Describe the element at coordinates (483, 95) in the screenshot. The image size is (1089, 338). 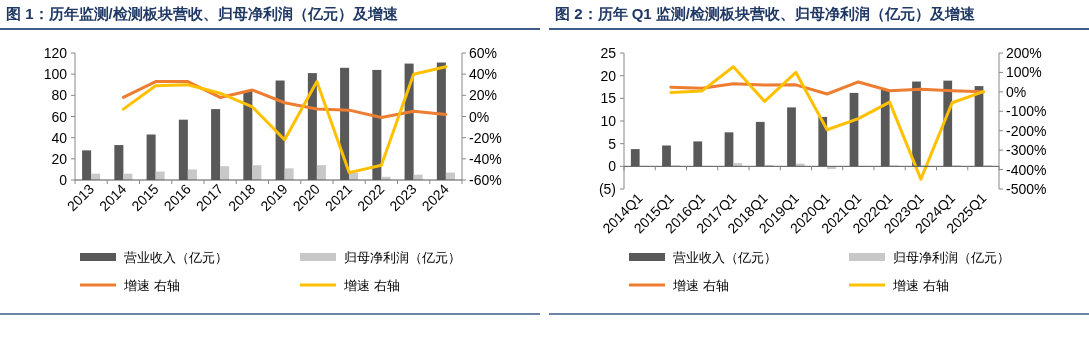
I see `y2-tick-label: 20%` at that location.